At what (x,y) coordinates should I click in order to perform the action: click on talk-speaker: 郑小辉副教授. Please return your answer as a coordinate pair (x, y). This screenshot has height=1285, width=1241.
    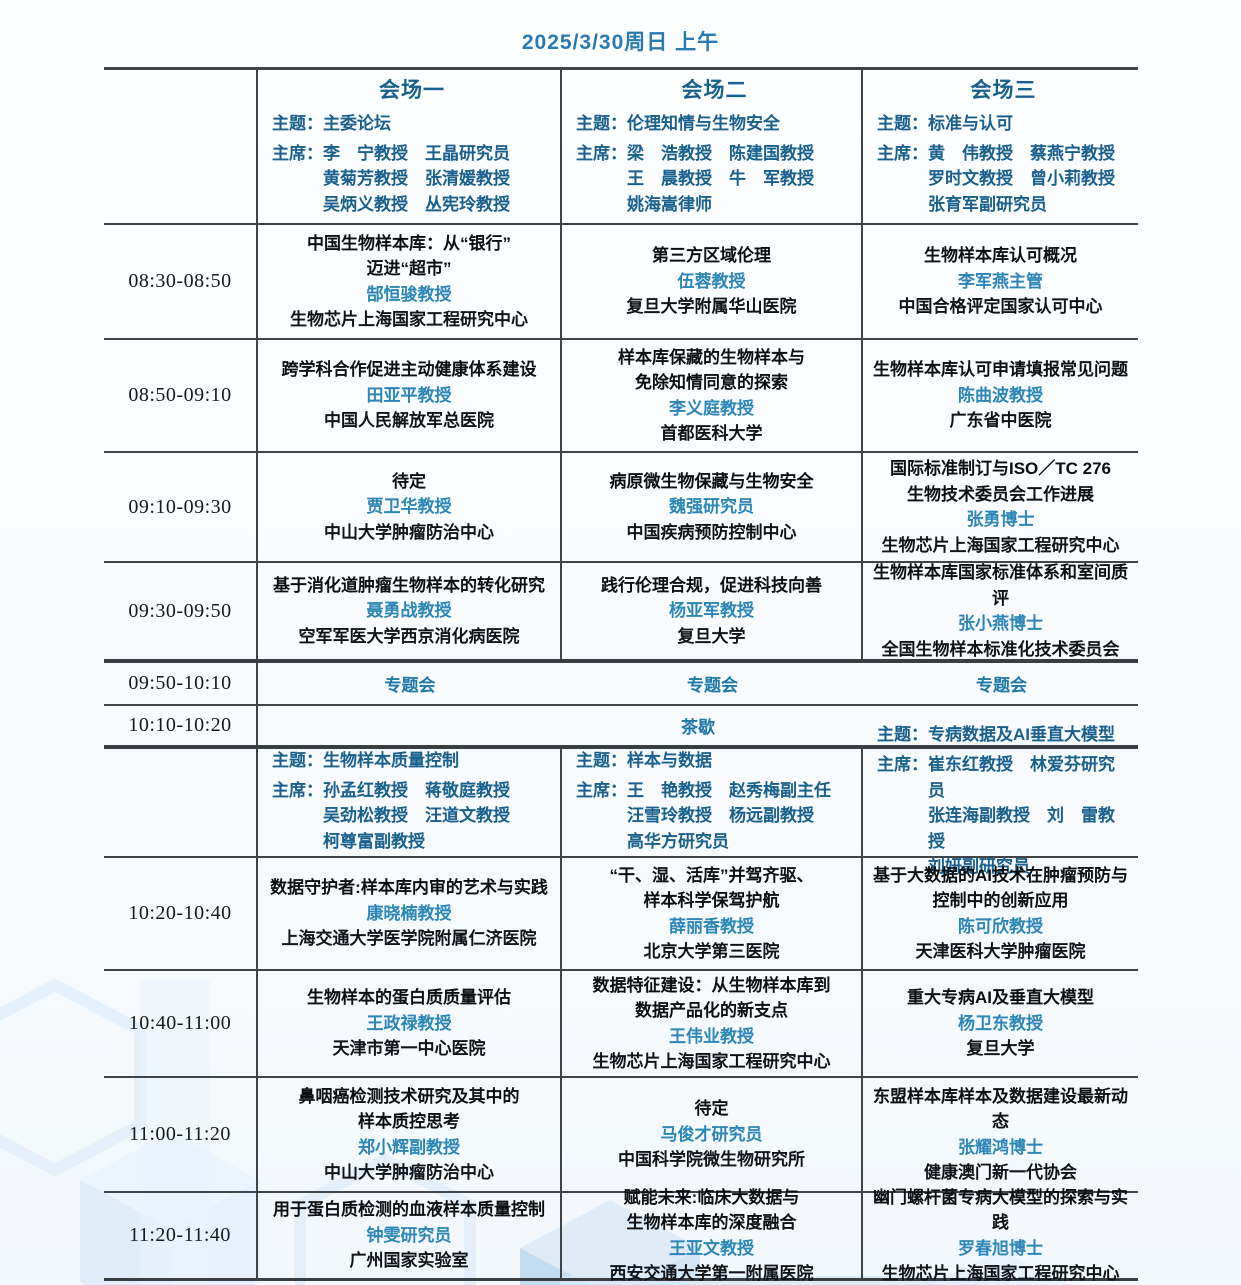
    Looking at the image, I should click on (409, 1147).